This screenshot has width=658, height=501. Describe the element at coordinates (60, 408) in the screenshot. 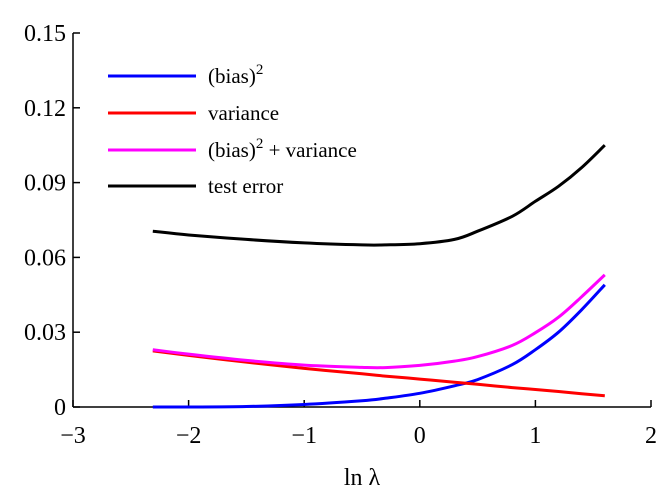

I see `y-tick-label: 0` at that location.